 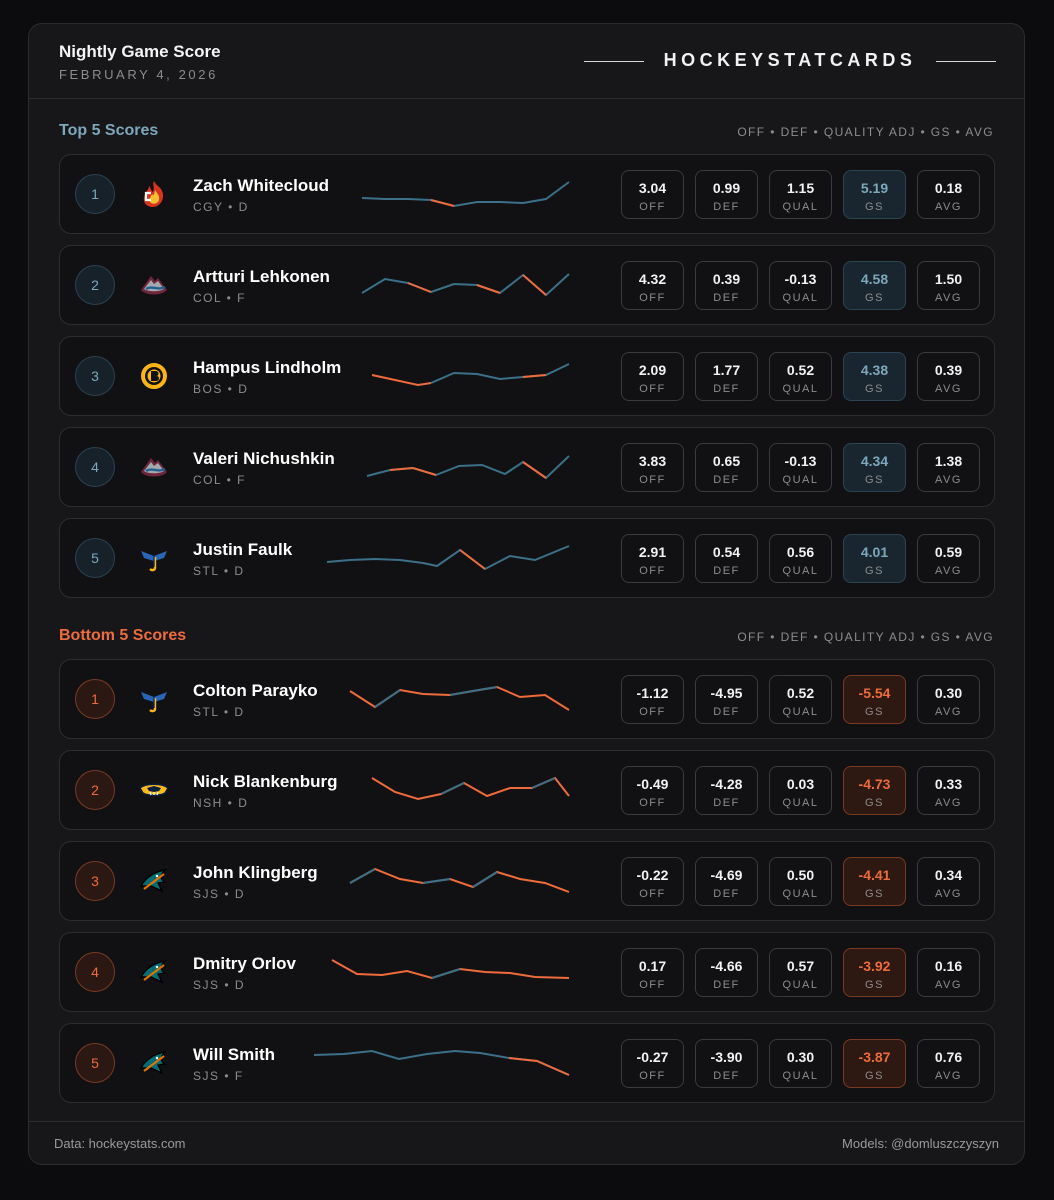 I want to click on stat-avg: 0.18 AVG, so click(x=948, y=194).